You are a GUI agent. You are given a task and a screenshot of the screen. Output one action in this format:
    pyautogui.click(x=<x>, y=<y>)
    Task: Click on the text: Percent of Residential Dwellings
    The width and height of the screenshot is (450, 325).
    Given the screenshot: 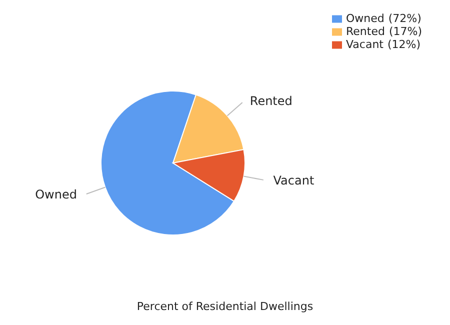 What is the action you would take?
    pyautogui.click(x=225, y=306)
    